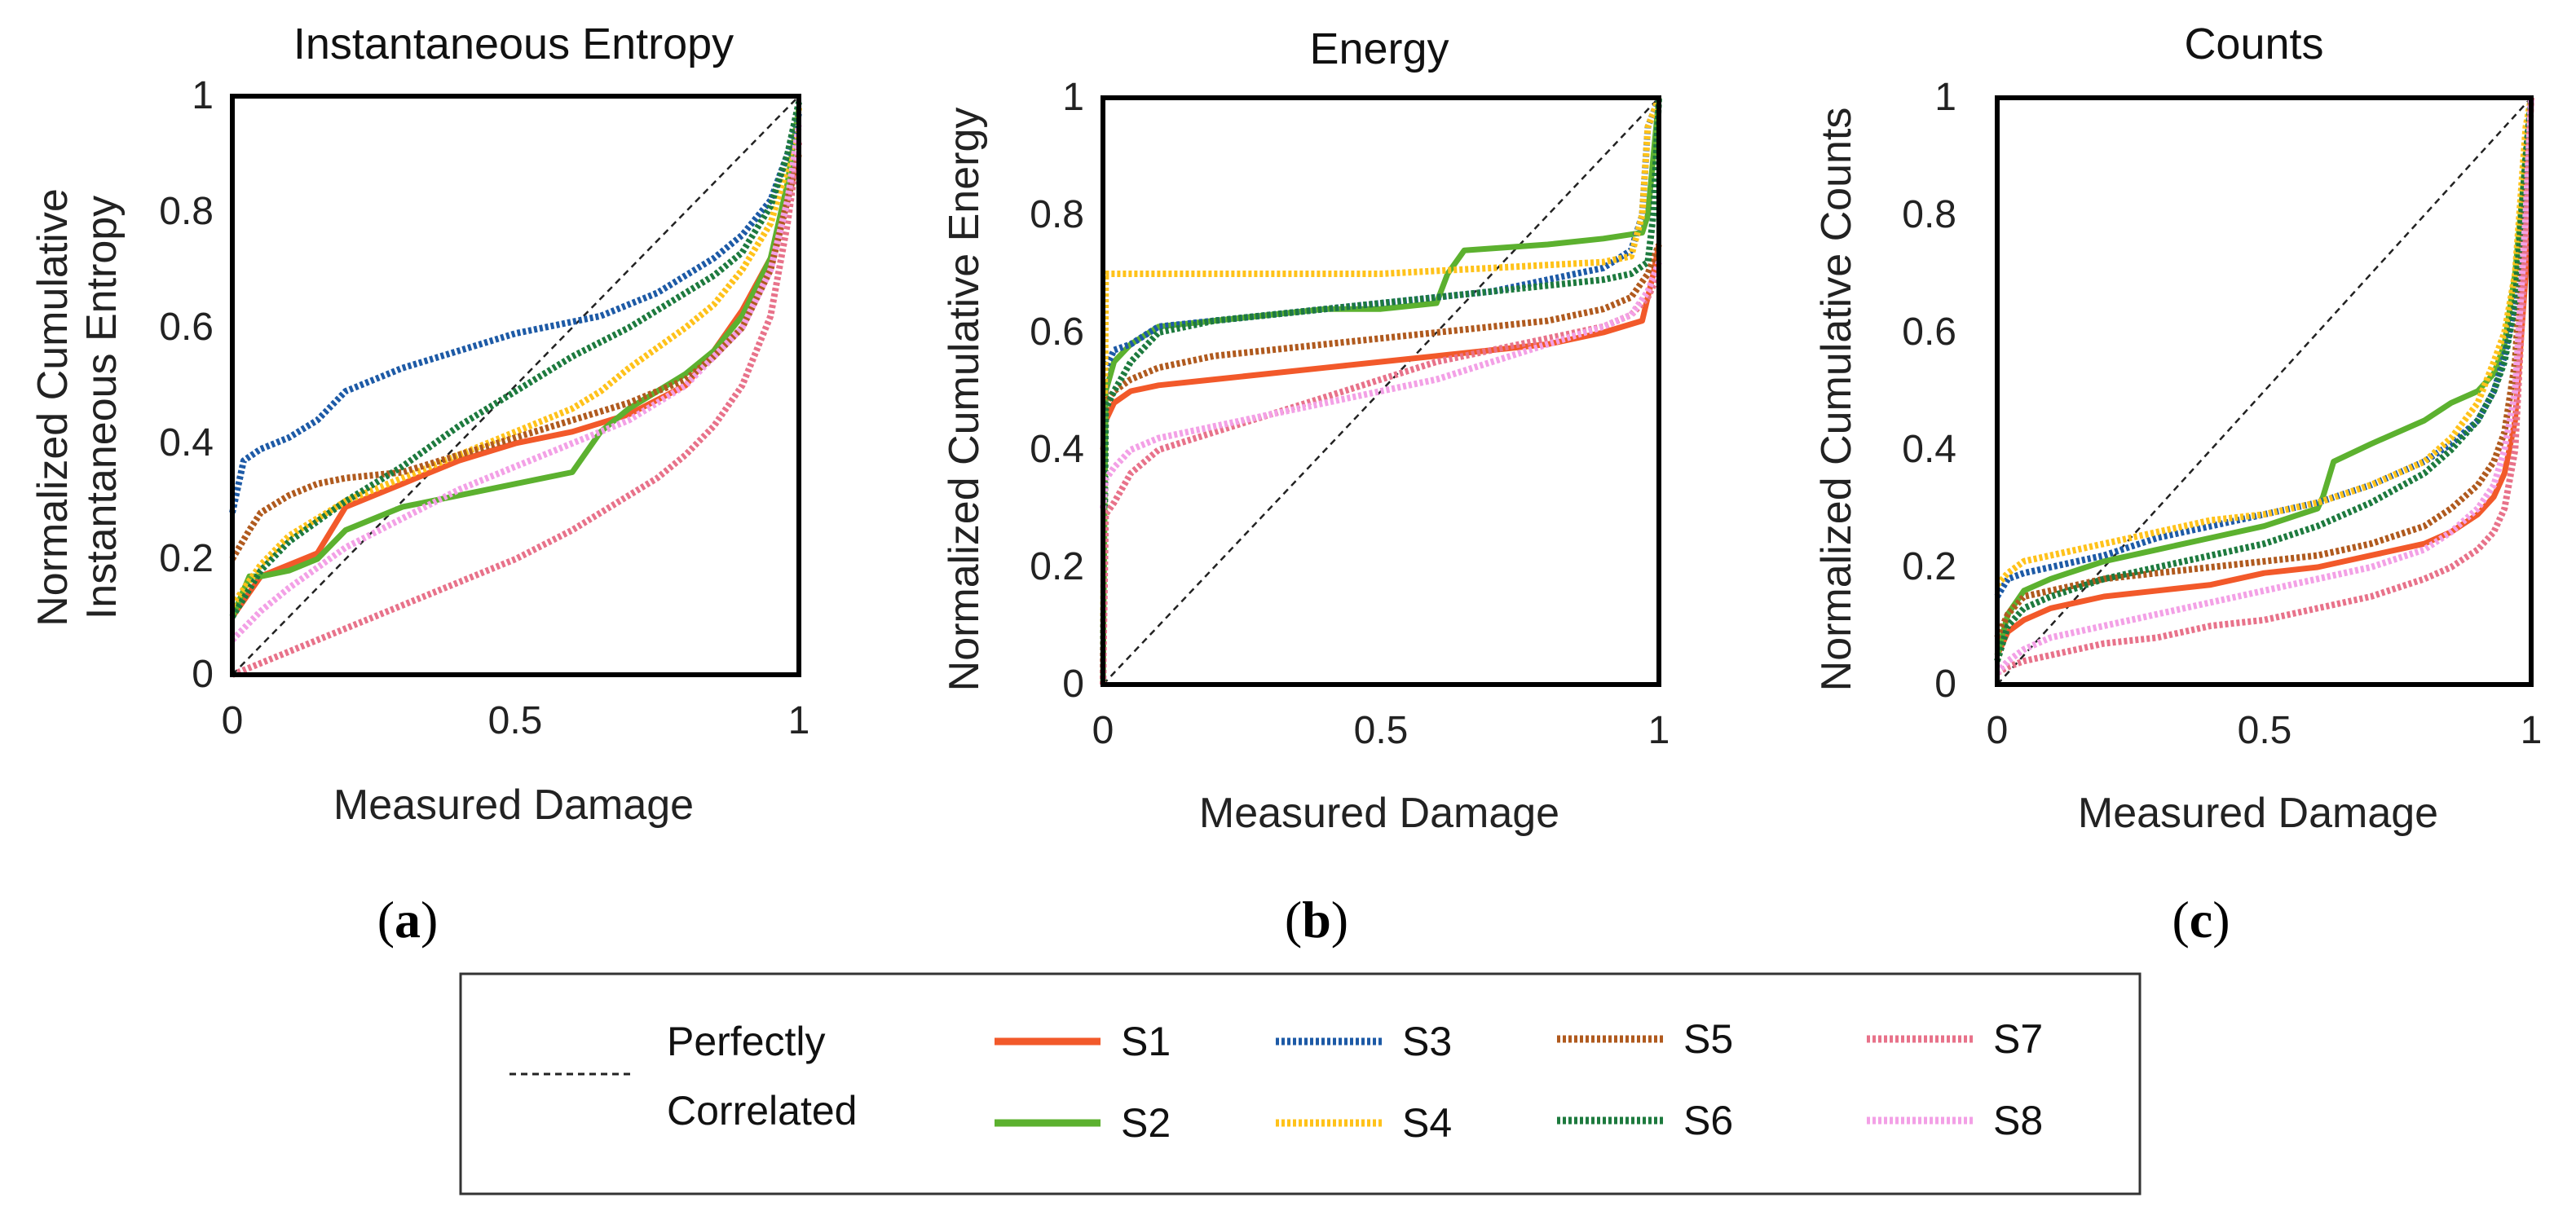 This screenshot has height=1224, width=2576. Describe the element at coordinates (102, 407) in the screenshot. I see `y-axis-label: Instantaneous Entropy` at that location.